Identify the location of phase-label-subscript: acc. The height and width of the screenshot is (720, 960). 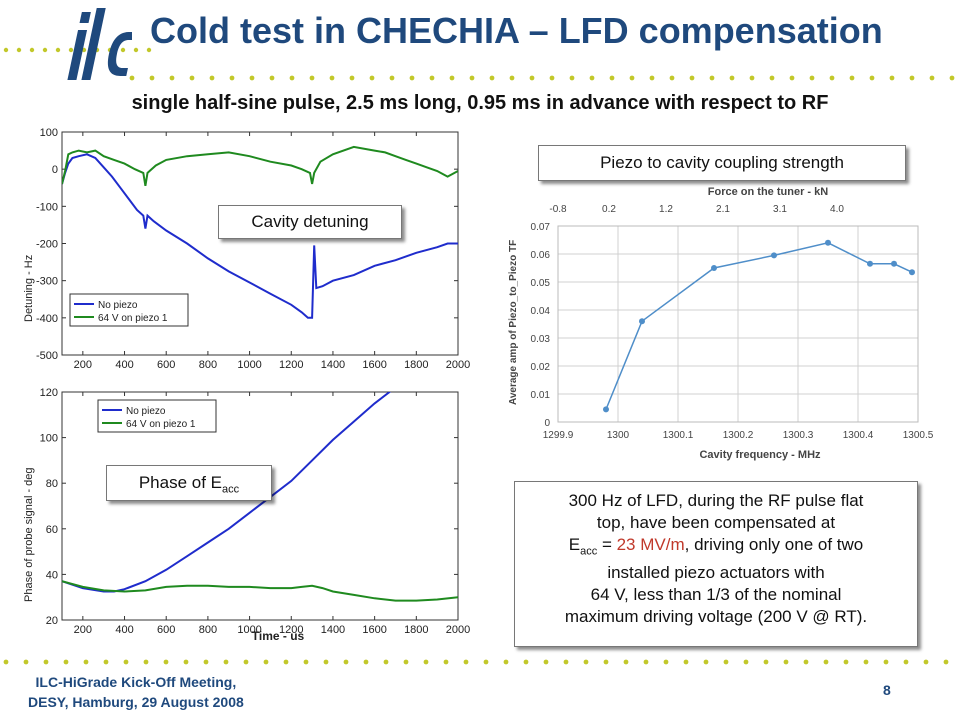
(231, 489).